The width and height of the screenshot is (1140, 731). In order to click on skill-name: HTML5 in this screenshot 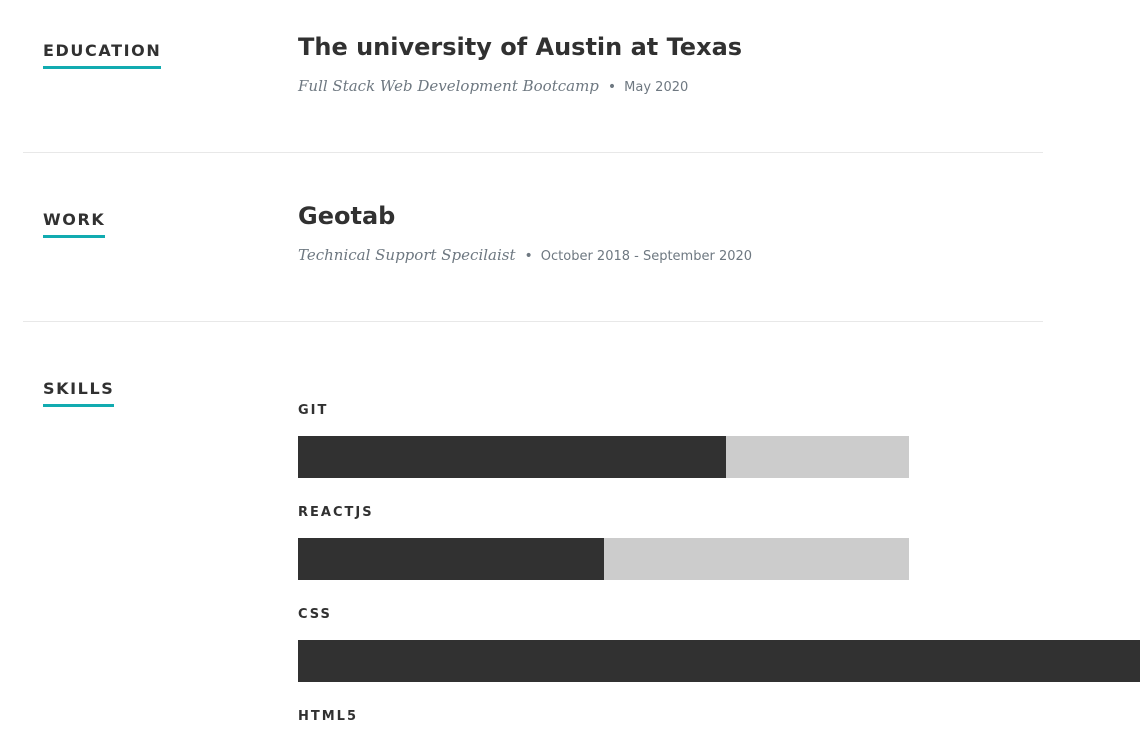, I will do `click(328, 716)`.